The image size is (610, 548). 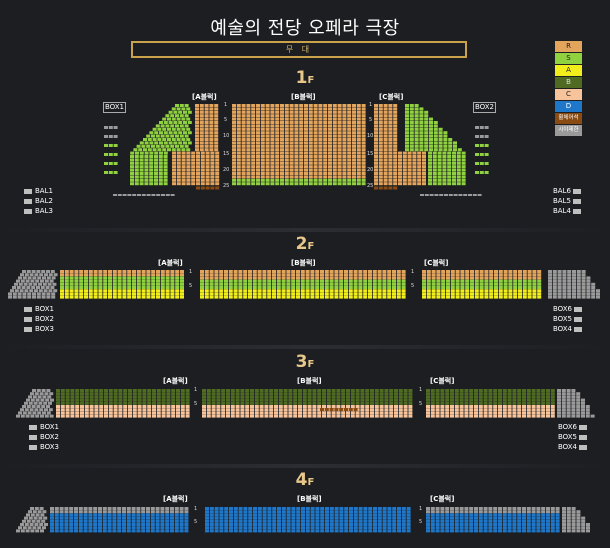 I want to click on f3-box1-tag: BOX1, so click(x=44, y=427).